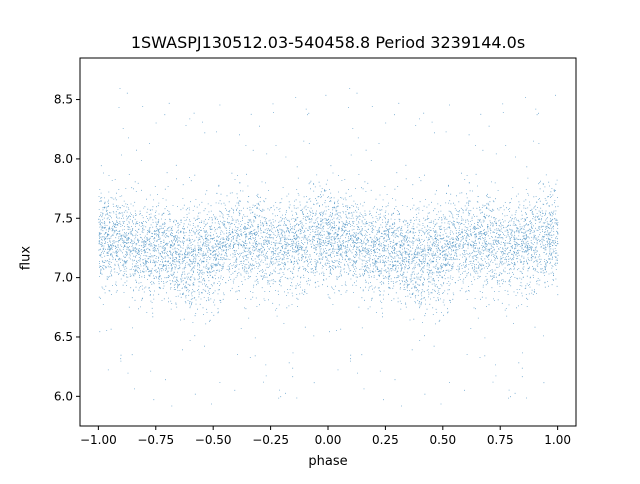  I want to click on y-tick-label: 8.0, so click(63, 159).